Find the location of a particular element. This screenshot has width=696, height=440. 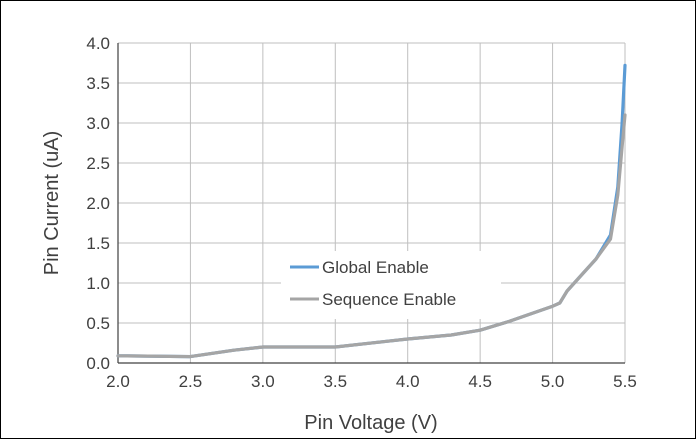

y-tick-label: 4.0 is located at coordinates (98, 43).